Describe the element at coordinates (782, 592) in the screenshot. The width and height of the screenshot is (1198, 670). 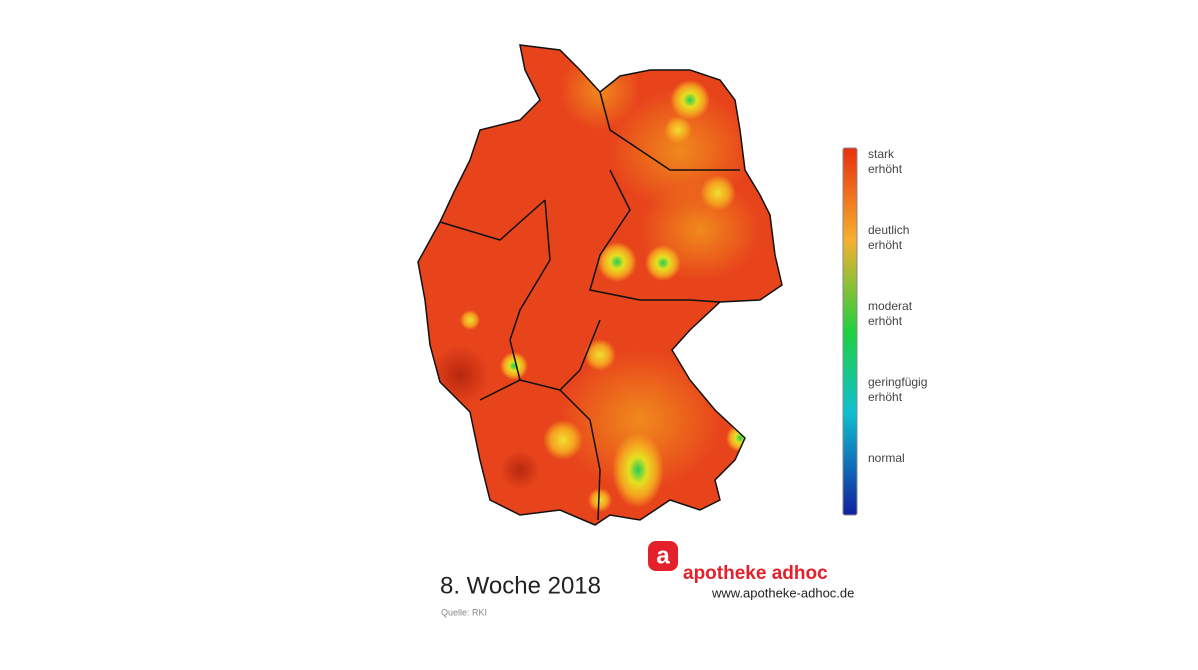
I see `logo-url: www.apotheke-adhoc.de` at that location.